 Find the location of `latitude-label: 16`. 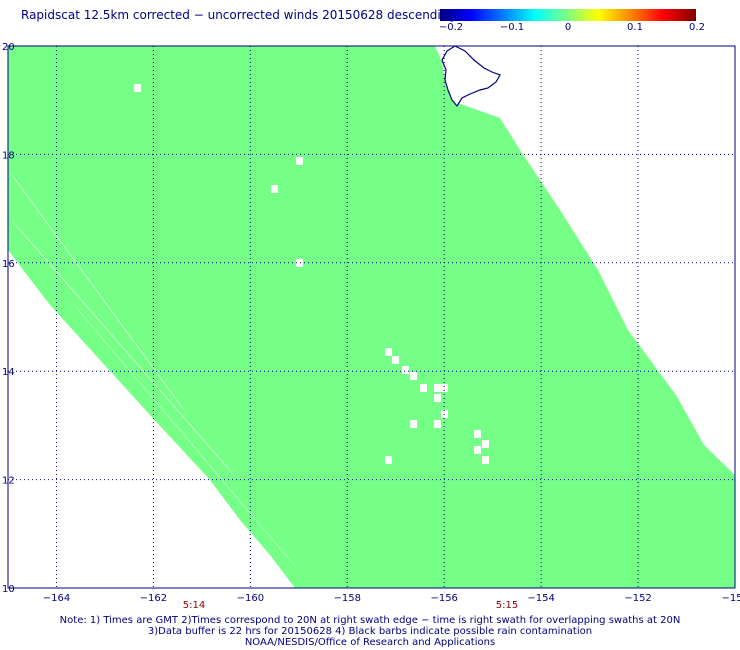

latitude-label: 16 is located at coordinates (8, 264).